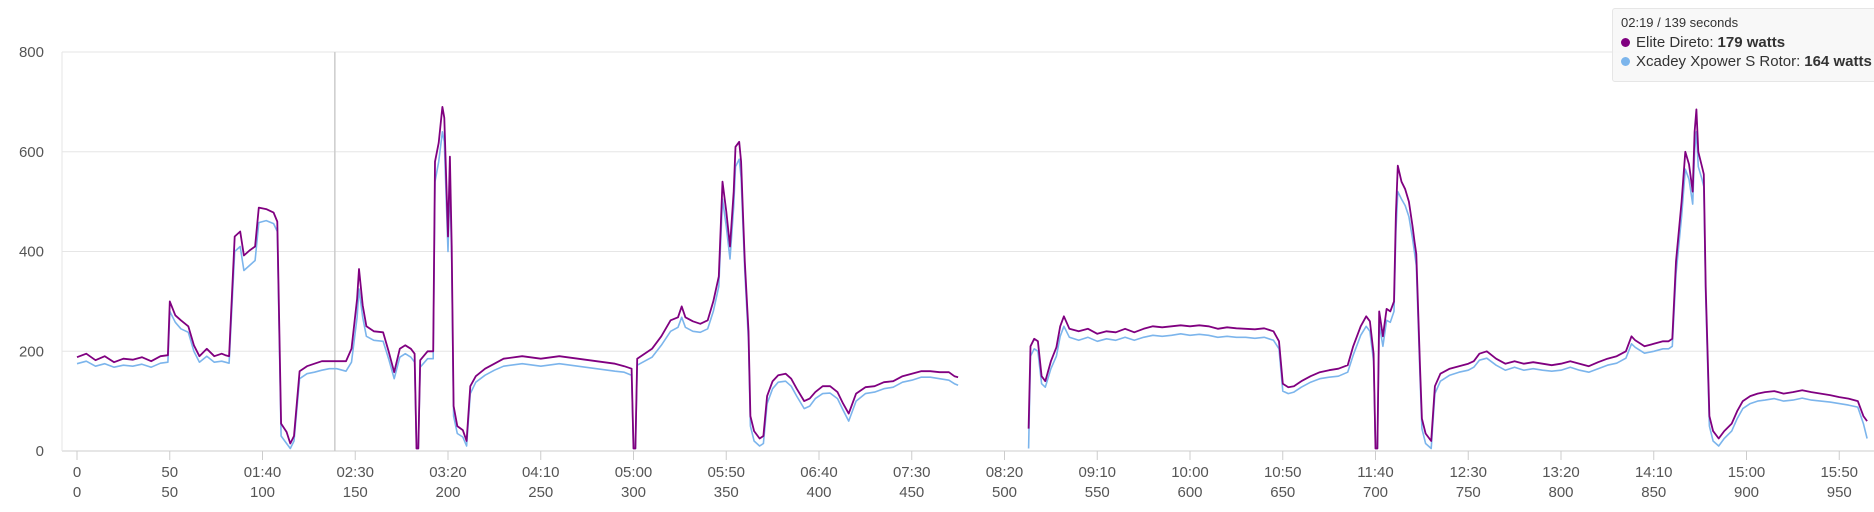  What do you see at coordinates (355, 492) in the screenshot?
I see `x-tick-label-seconds: 150` at bounding box center [355, 492].